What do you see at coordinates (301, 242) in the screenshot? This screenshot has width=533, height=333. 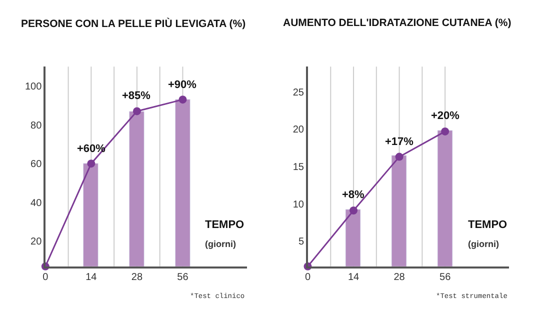 I see `y-tick-label: 5` at bounding box center [301, 242].